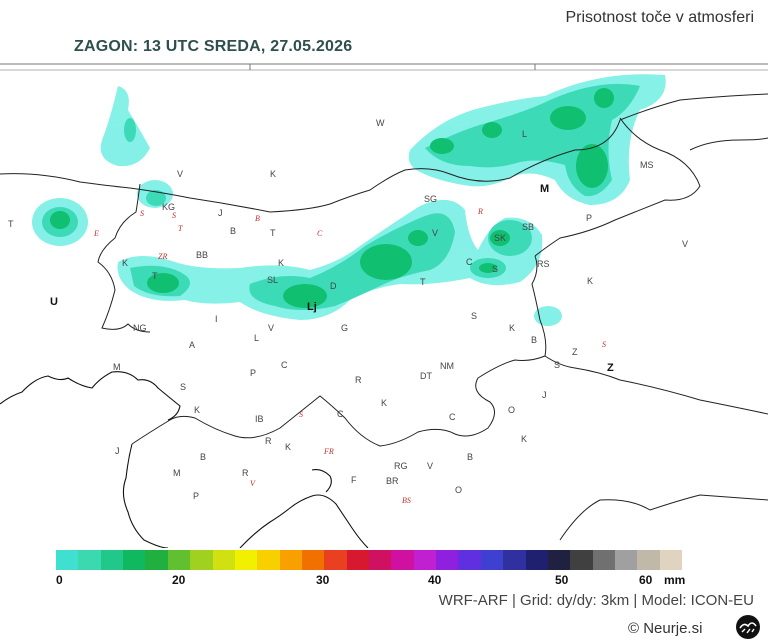  What do you see at coordinates (354, 480) in the screenshot?
I see `svg-text: F` at bounding box center [354, 480].